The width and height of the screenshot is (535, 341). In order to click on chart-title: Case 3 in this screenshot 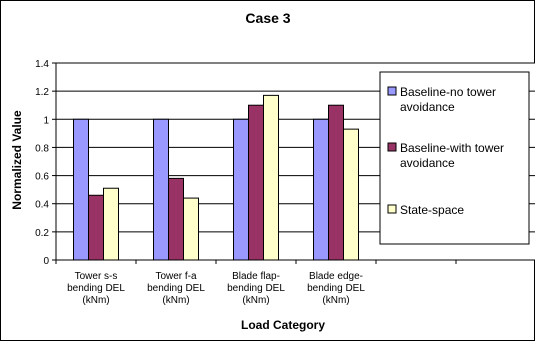, I will do `click(267, 18)`.